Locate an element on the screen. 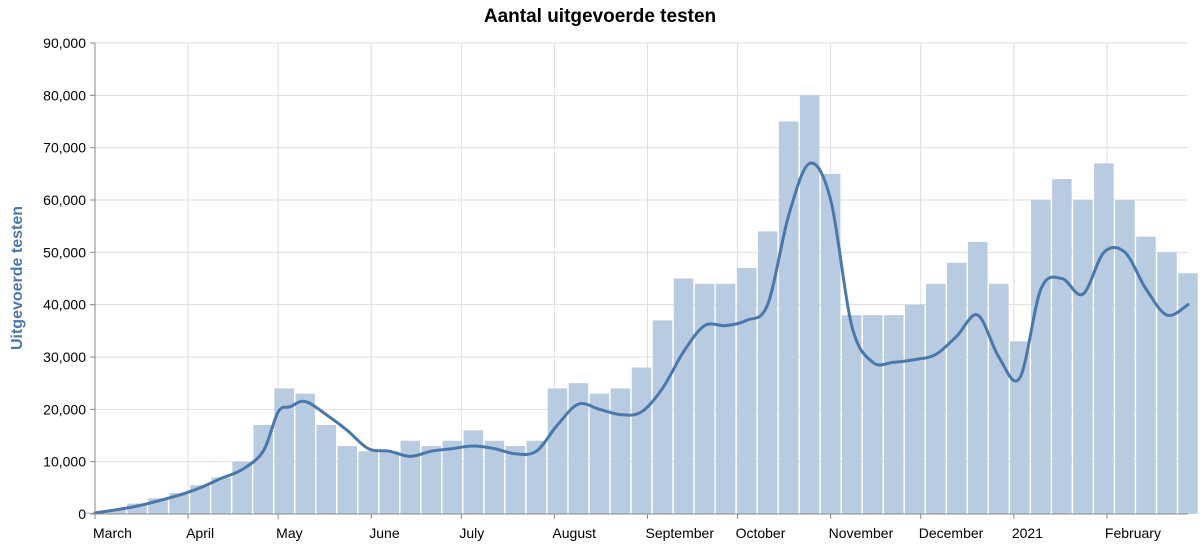  y-tick-label: 60,000 is located at coordinates (64, 200).